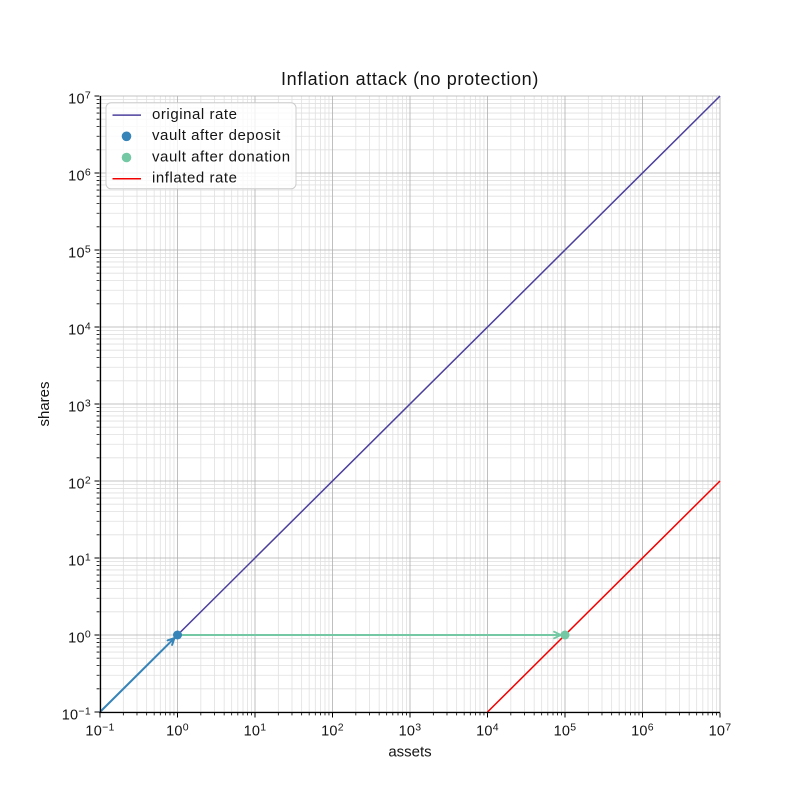  I want to click on svg-text: inflated rate, so click(195, 178).